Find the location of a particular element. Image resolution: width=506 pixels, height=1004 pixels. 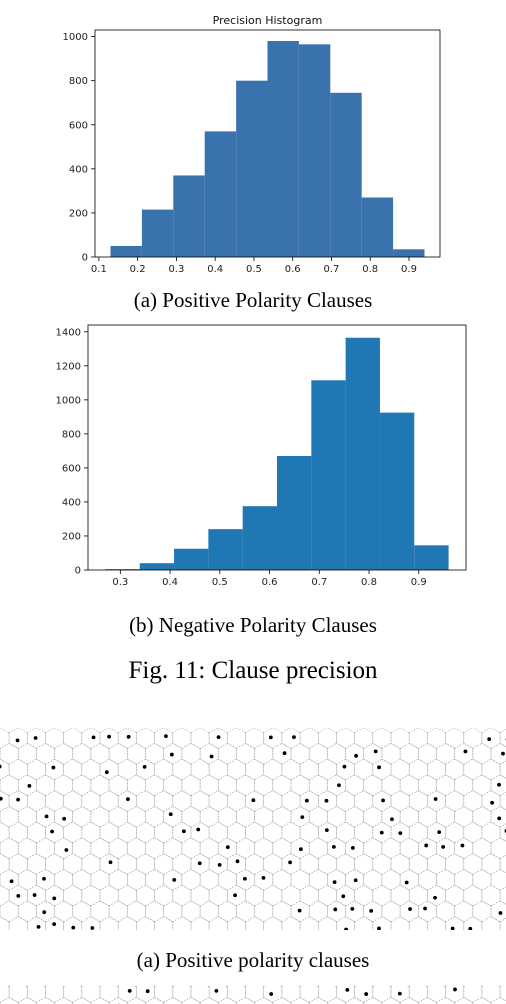

y-tick-label: 200 is located at coordinates (71, 536).